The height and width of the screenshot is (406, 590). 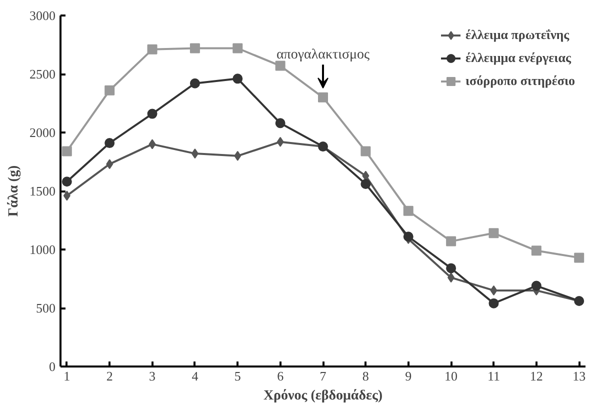 I want to click on legend-label: έλλειμμα ενέργειας, so click(x=518, y=58).